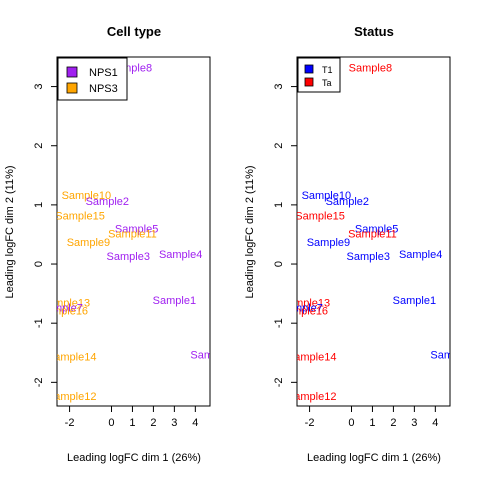 This screenshot has width=480, height=480. I want to click on legend-label-ta: Ta, so click(327, 83).